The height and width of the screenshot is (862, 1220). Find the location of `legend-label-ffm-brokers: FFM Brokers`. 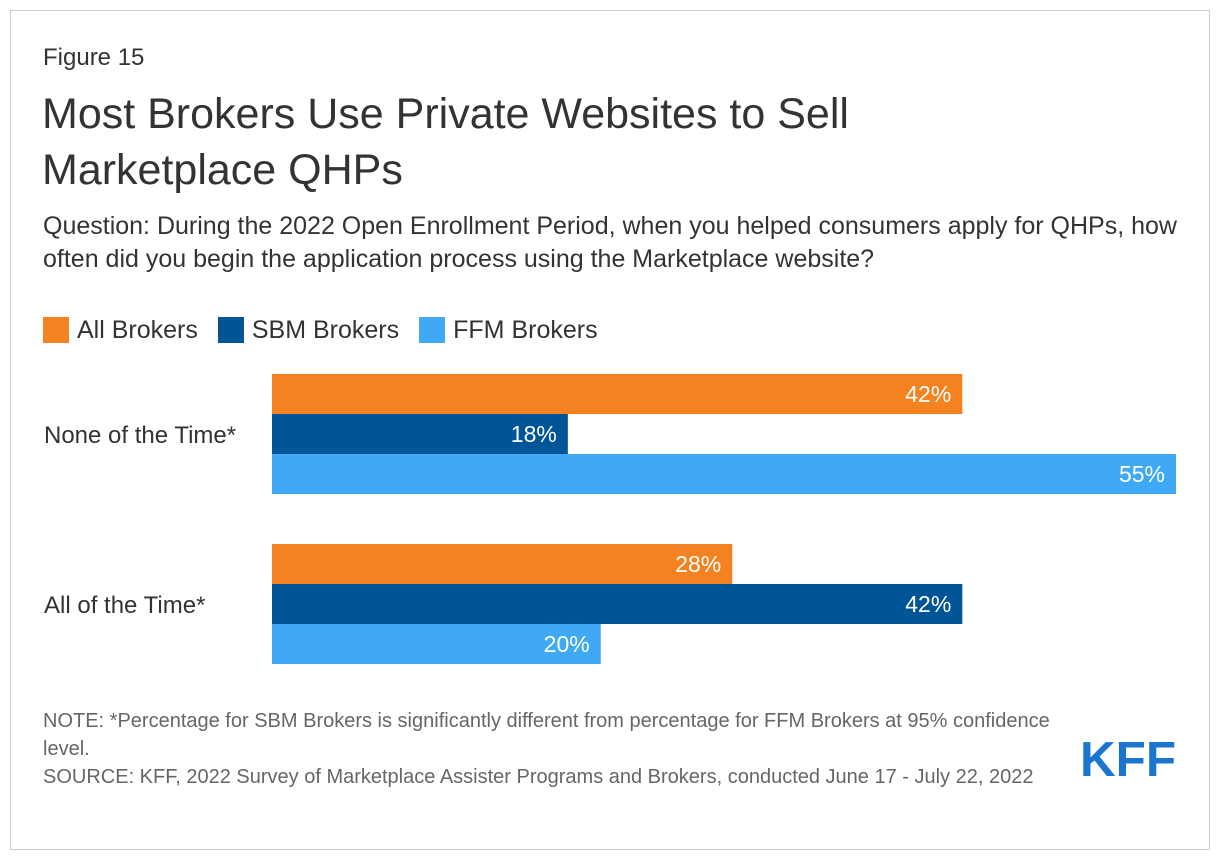

legend-label-ffm-brokers: FFM Brokers is located at coordinates (525, 329).